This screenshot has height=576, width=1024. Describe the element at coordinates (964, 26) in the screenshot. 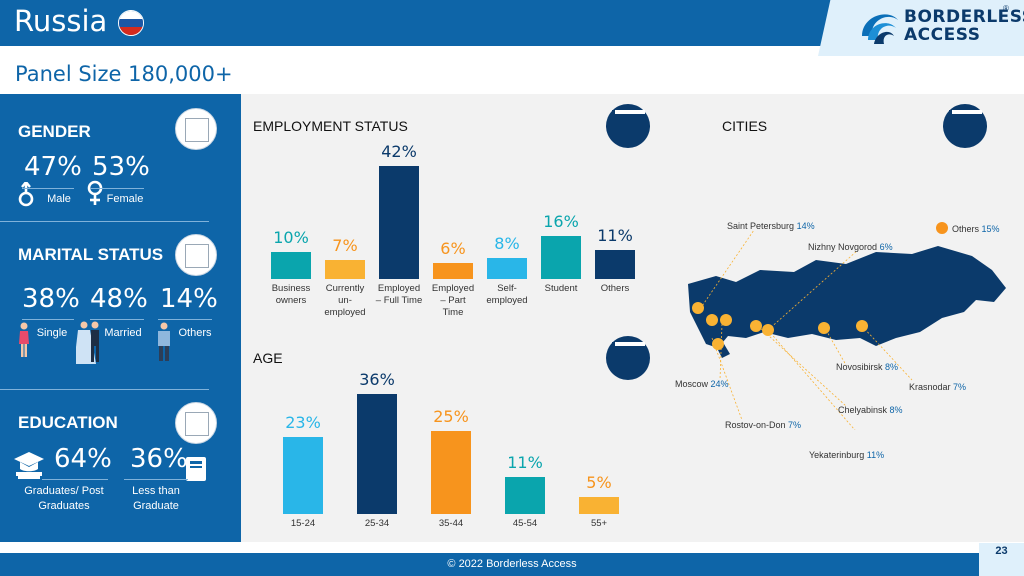

I see `logo-wordmark: BORDERLESS ACCESS` at that location.